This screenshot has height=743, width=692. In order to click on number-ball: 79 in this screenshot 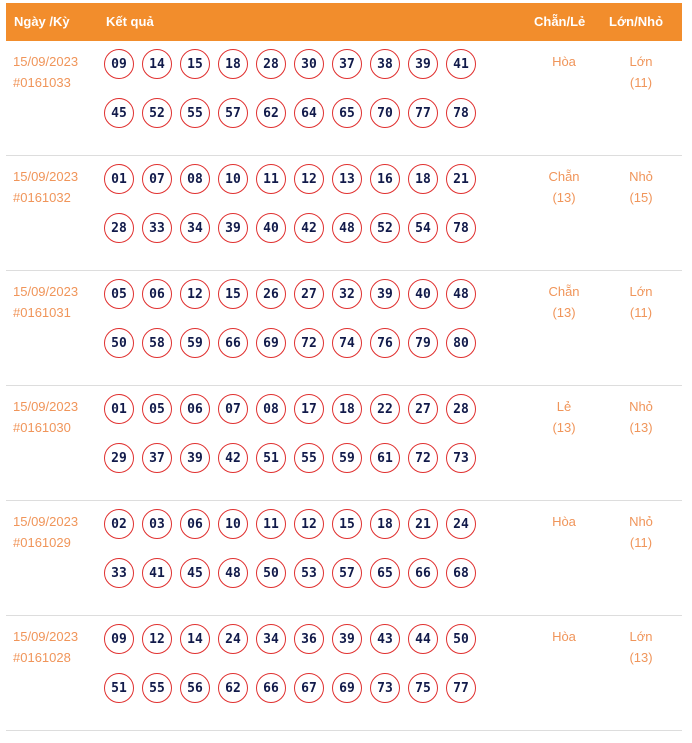, I will do `click(423, 343)`.